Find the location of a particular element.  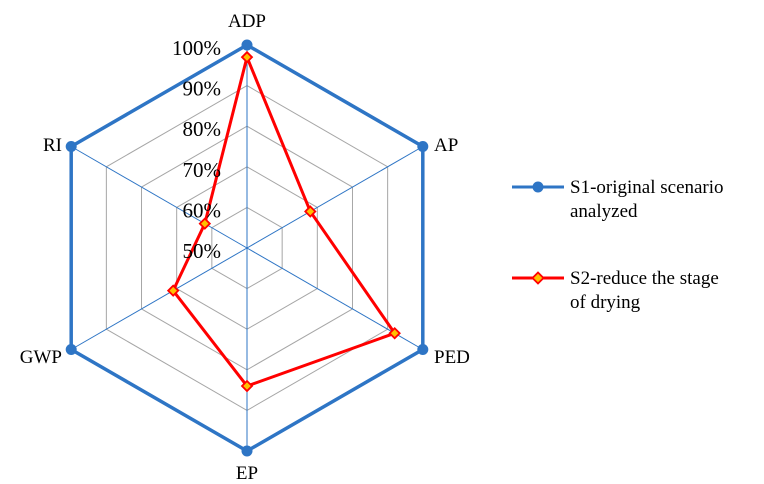

legend-swatch-s2-marker is located at coordinates (538, 278).